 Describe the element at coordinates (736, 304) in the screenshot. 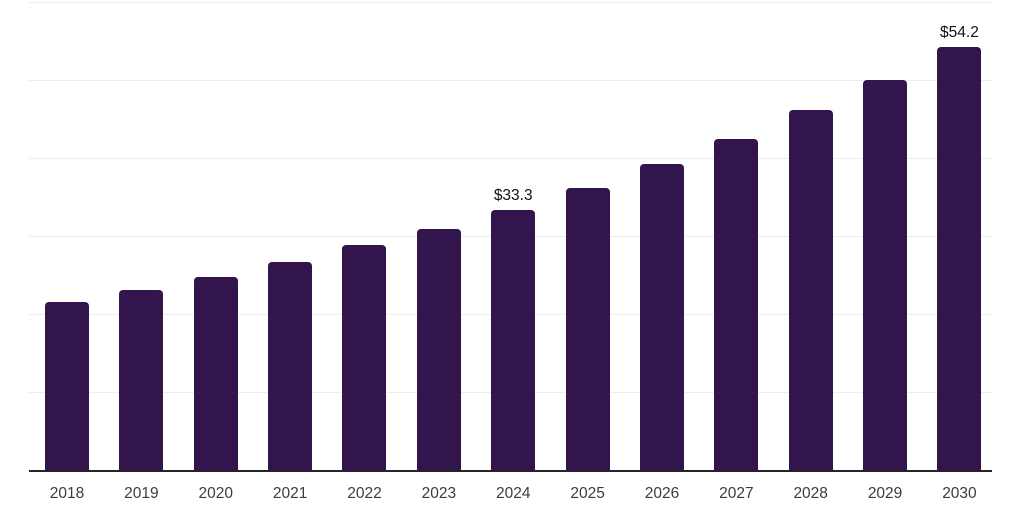

I see `bar-2027` at that location.